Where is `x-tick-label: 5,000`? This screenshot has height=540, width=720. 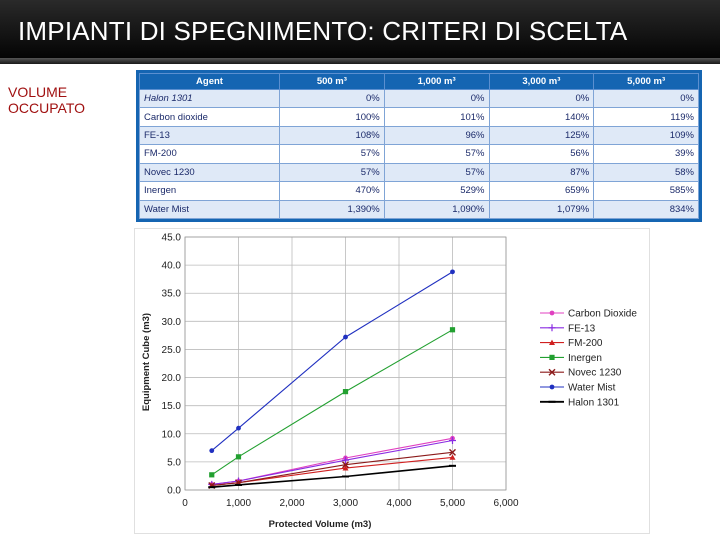 x-tick-label: 5,000 is located at coordinates (452, 503).